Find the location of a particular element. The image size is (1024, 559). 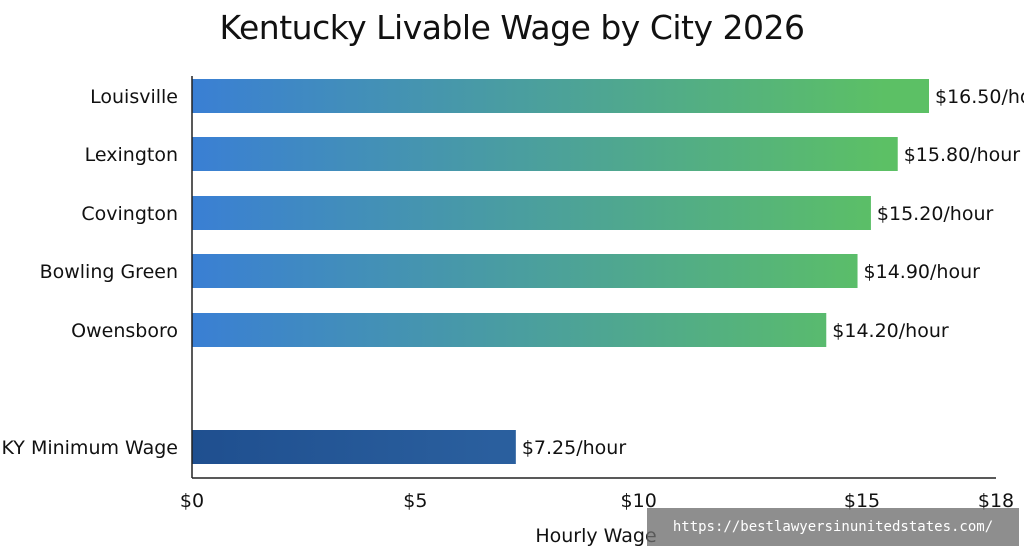

x-tick-label: $0 is located at coordinates (192, 501).